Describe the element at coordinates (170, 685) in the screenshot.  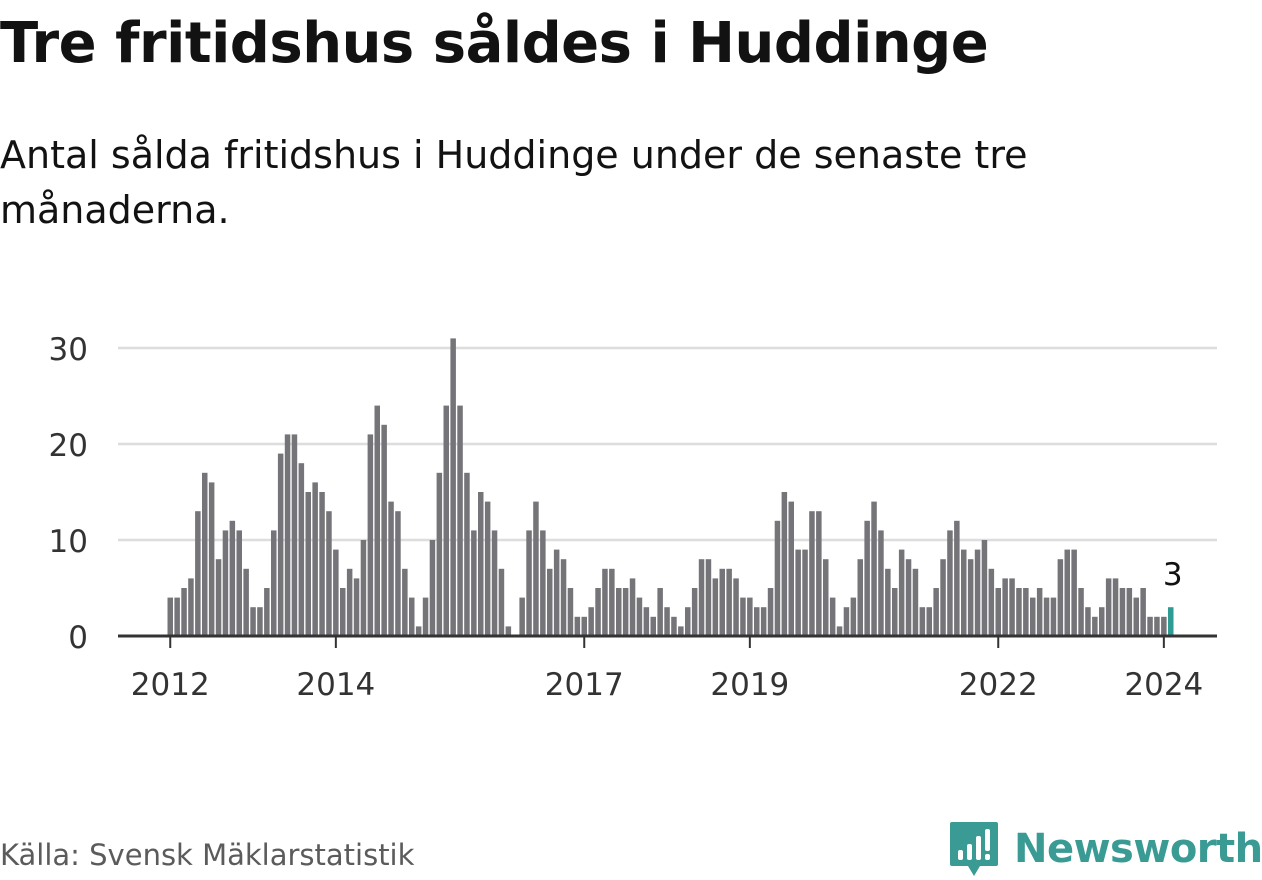
I see `x-tick-label: 2012` at that location.